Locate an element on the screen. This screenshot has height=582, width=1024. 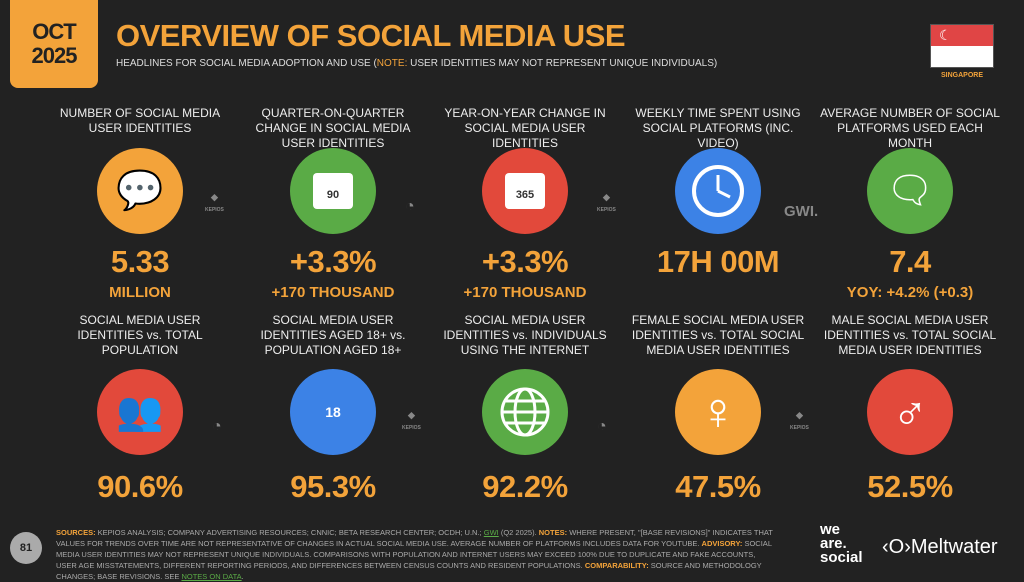
notes-label: NOTES: is located at coordinates (553, 532).